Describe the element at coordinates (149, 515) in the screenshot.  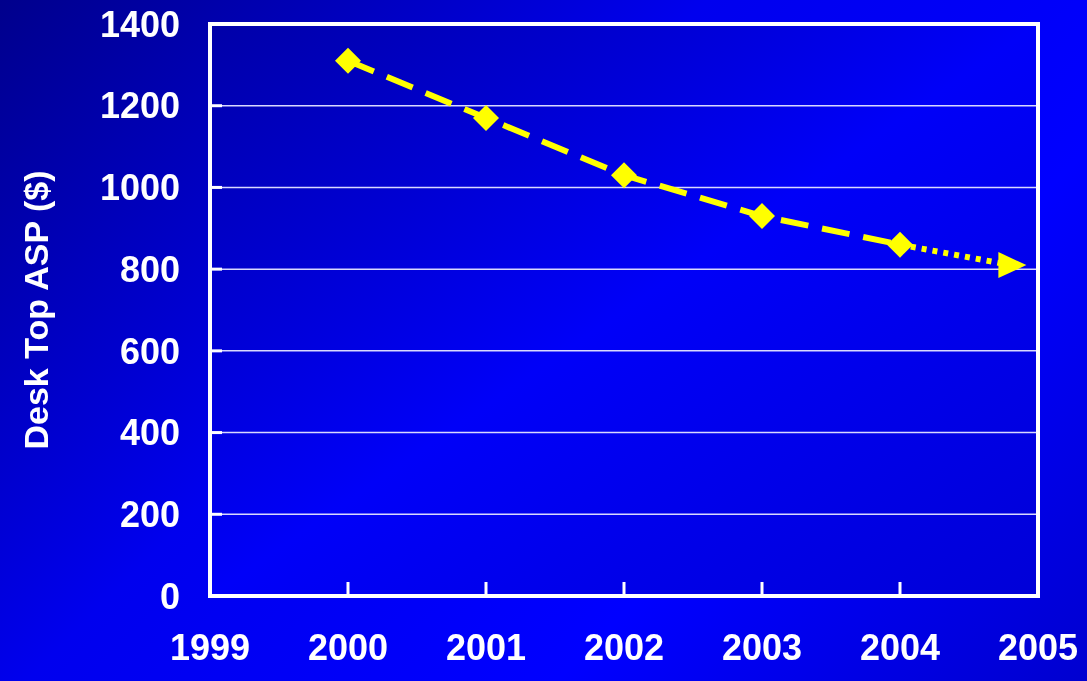
I see `y-tick-label: 200` at that location.